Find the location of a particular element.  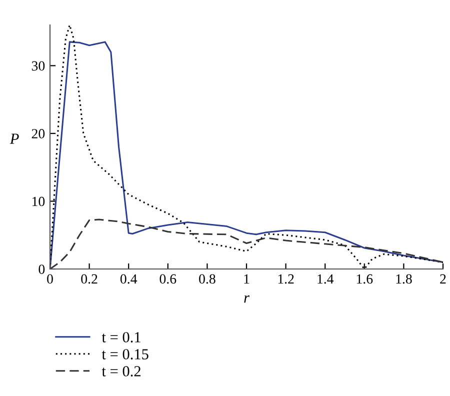

y-axis-title: P is located at coordinates (14, 139).